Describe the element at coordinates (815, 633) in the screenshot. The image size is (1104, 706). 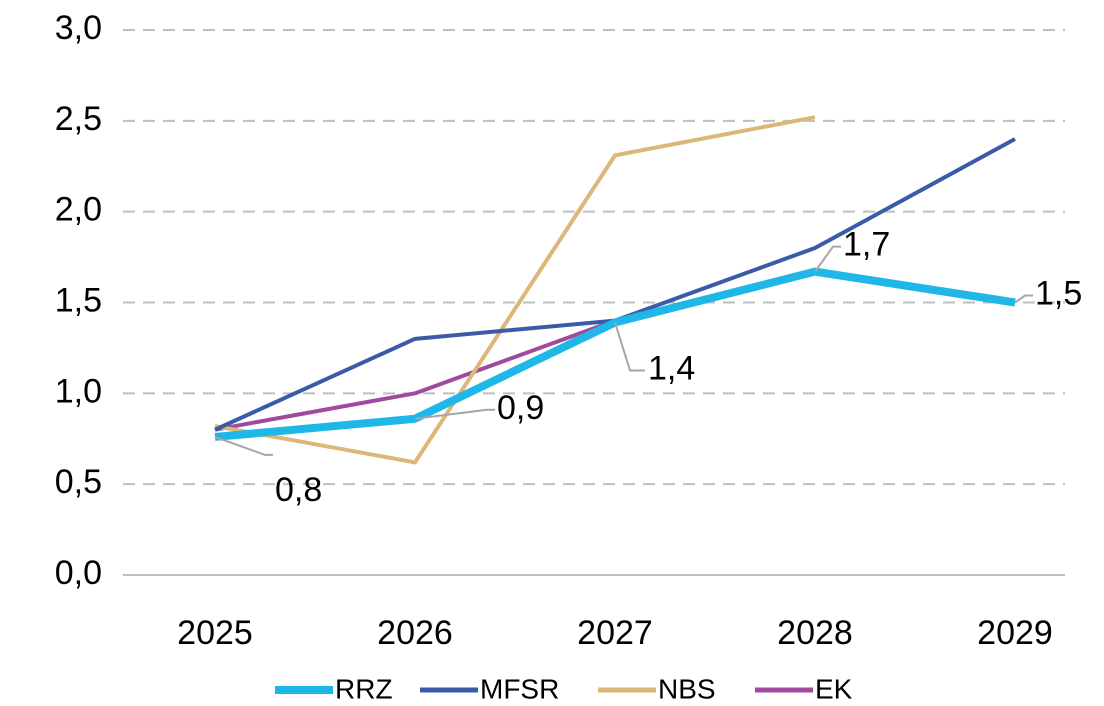
I see `x-tick-label: 2028` at that location.